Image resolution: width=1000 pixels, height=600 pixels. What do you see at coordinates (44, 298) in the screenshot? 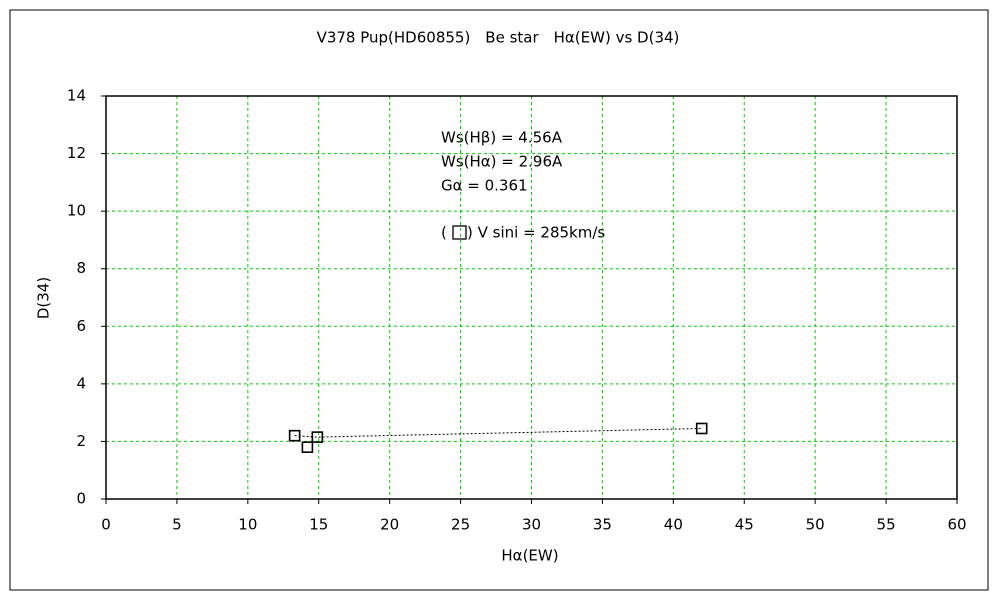
I see `y-axis-label: D(34)` at bounding box center [44, 298].